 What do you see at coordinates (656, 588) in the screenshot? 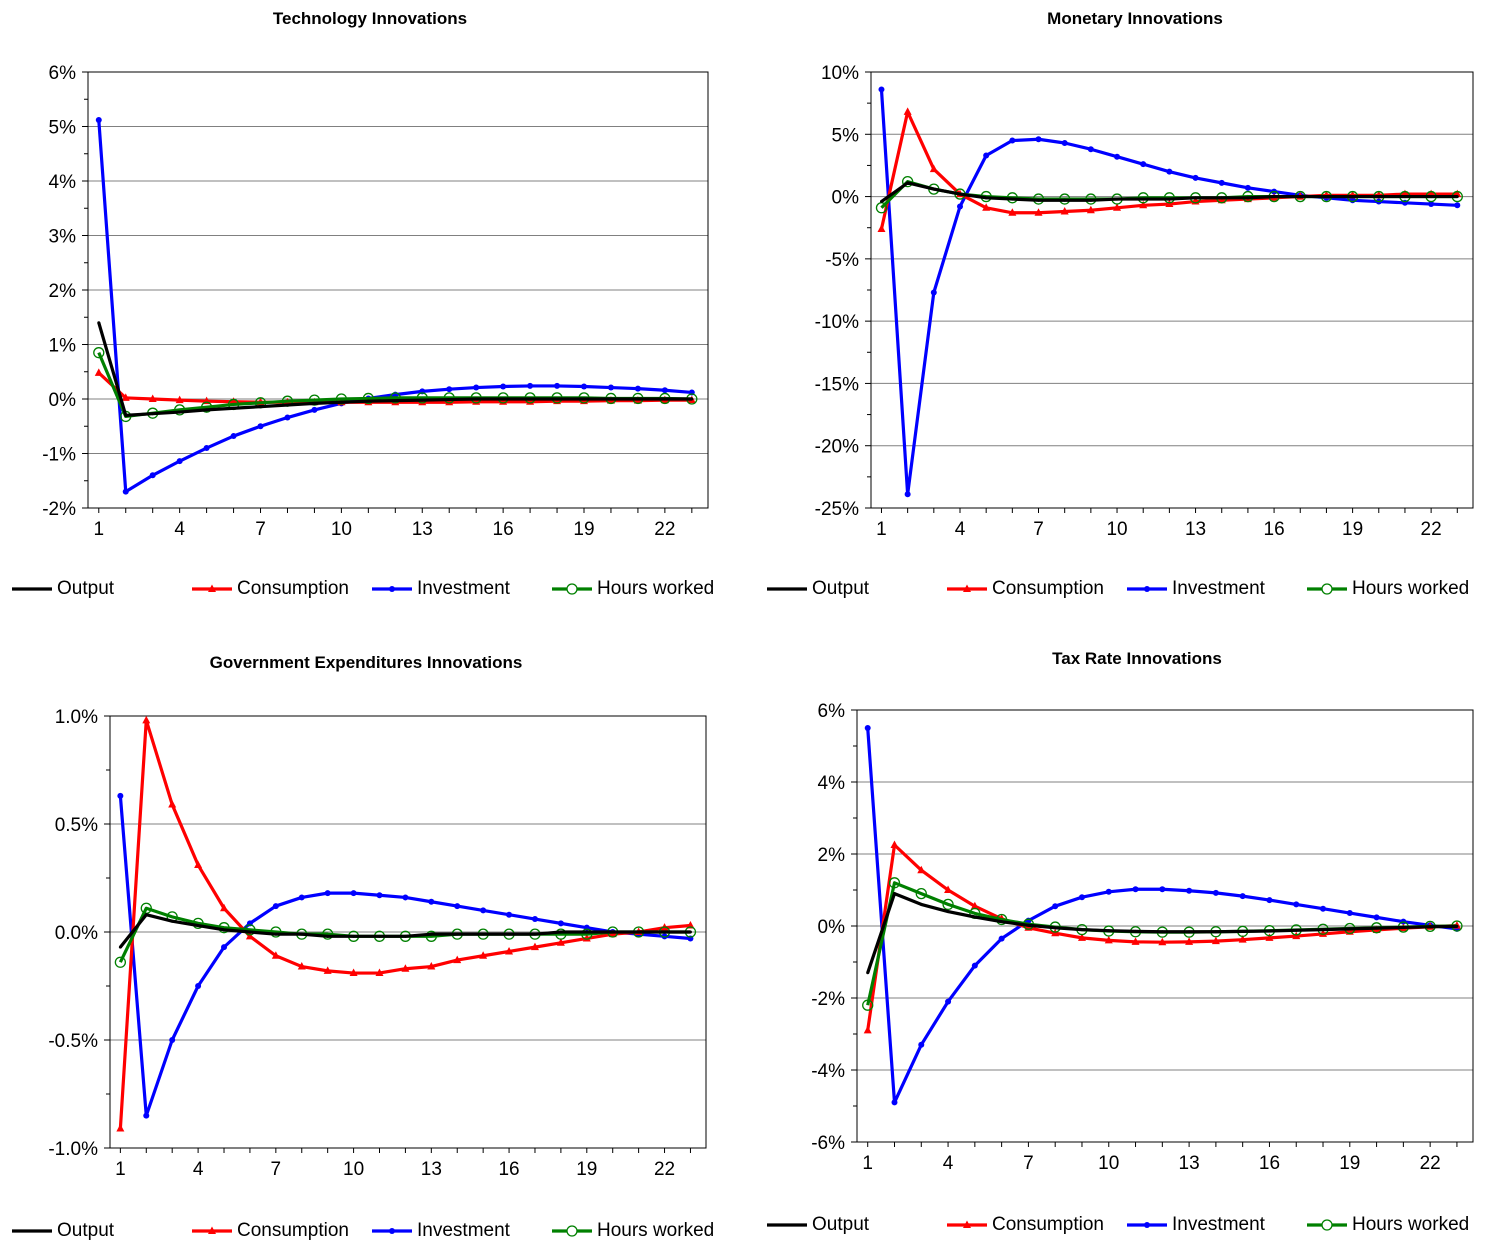
I see `legend-label: Hours worked` at bounding box center [656, 588].